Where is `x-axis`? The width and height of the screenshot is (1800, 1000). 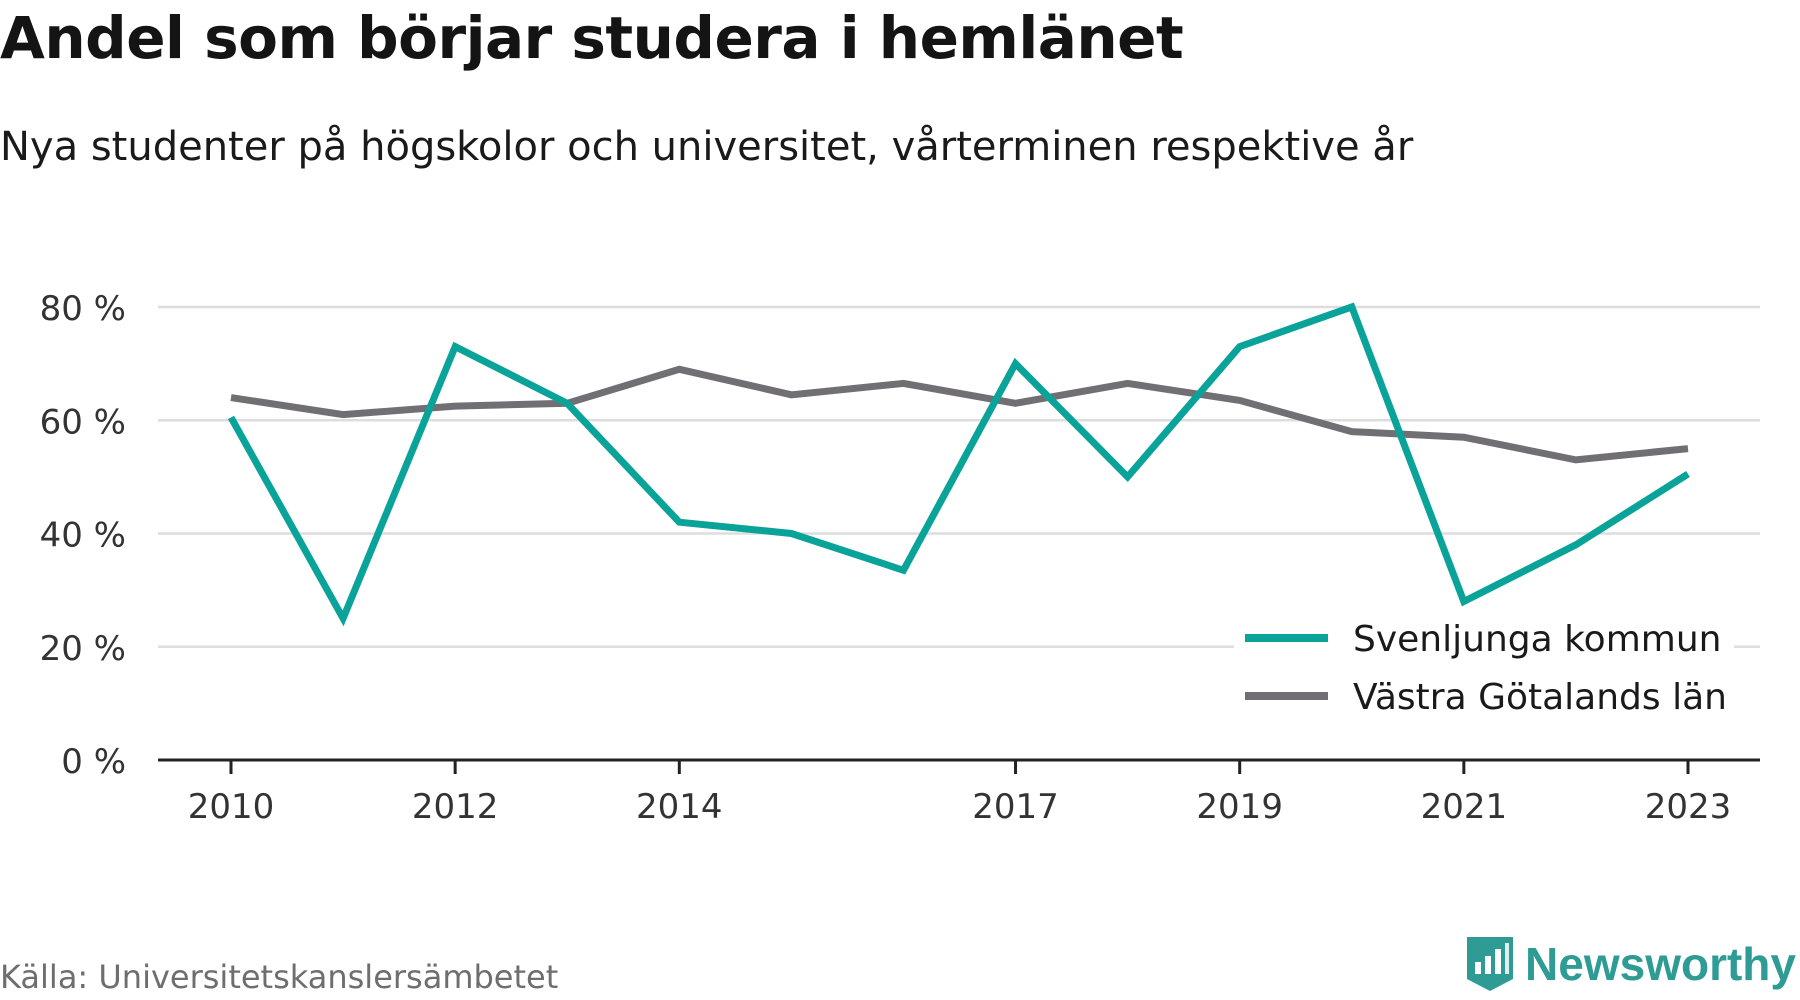
x-axis is located at coordinates (959, 766).